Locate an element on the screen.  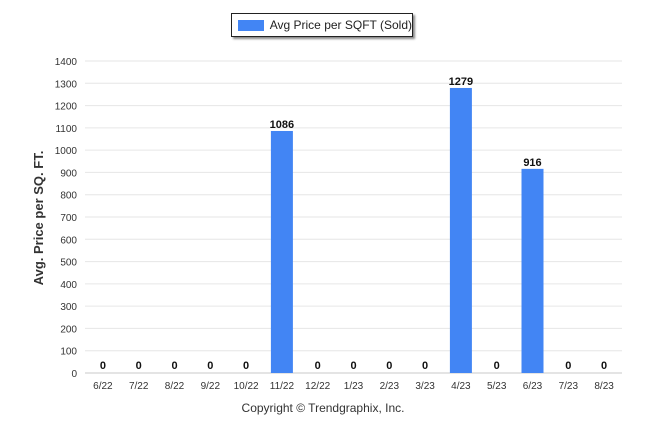
y-tick-label: 500 is located at coordinates (68, 263).